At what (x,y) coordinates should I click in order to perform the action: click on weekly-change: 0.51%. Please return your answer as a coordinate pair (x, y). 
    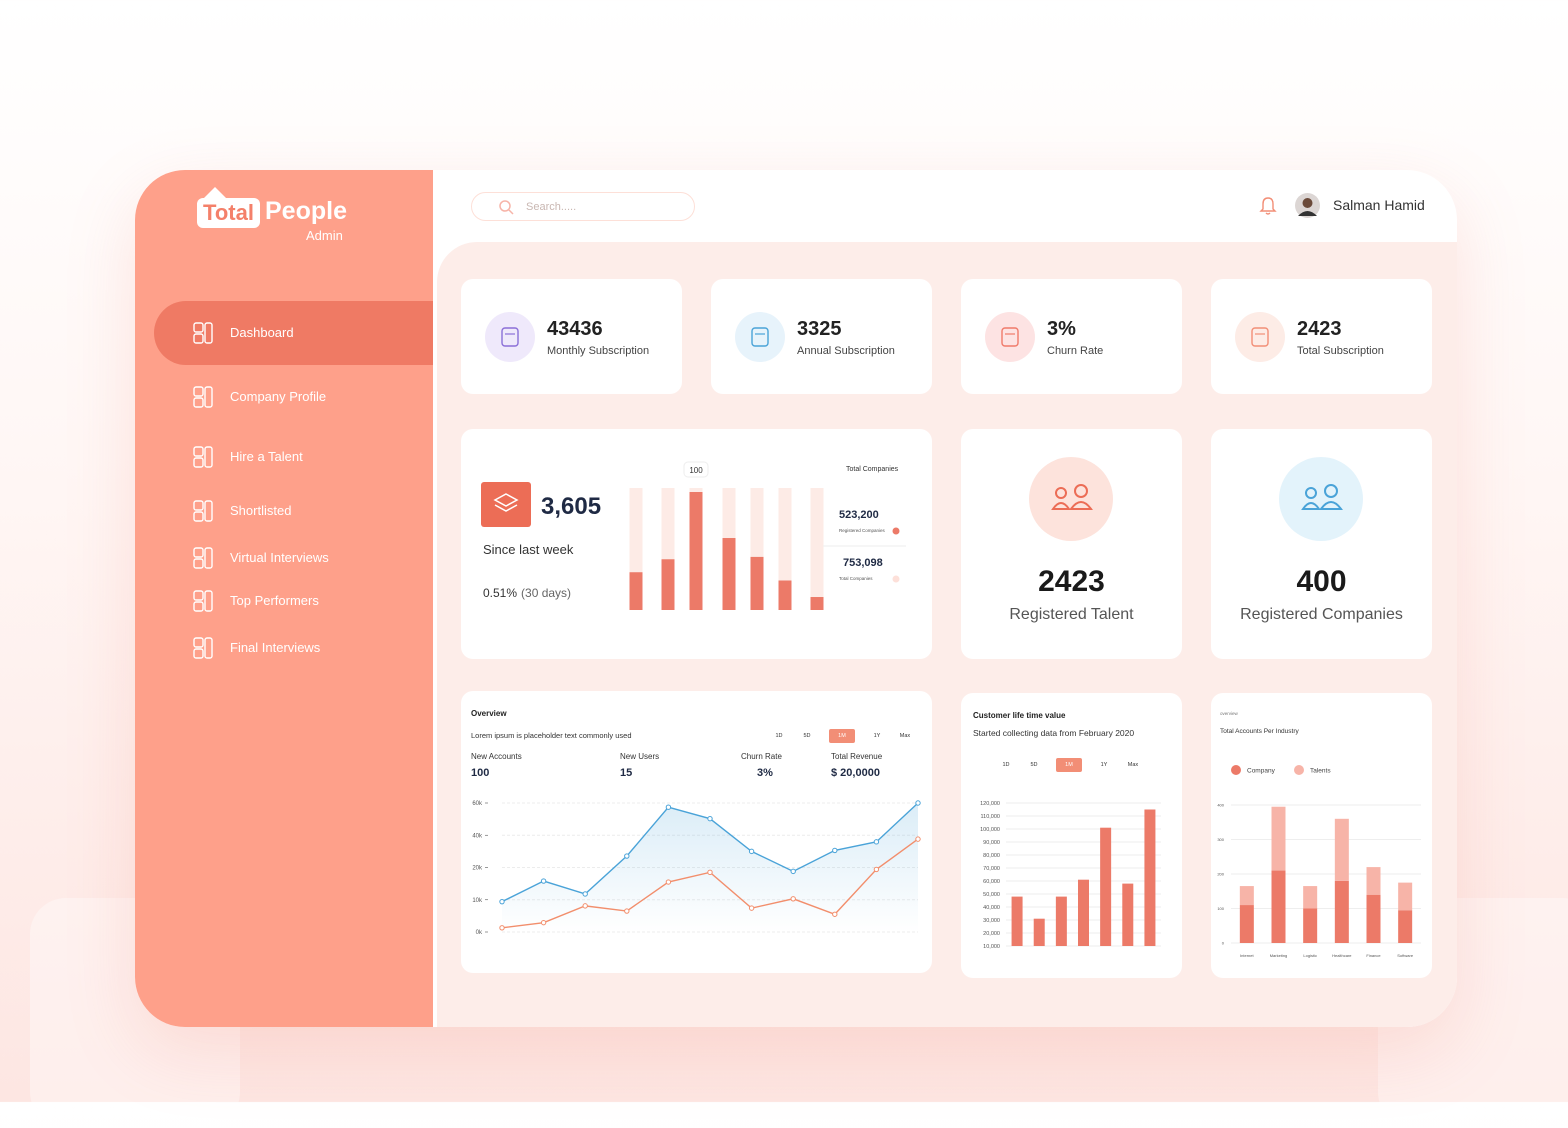
    Looking at the image, I should click on (500, 593).